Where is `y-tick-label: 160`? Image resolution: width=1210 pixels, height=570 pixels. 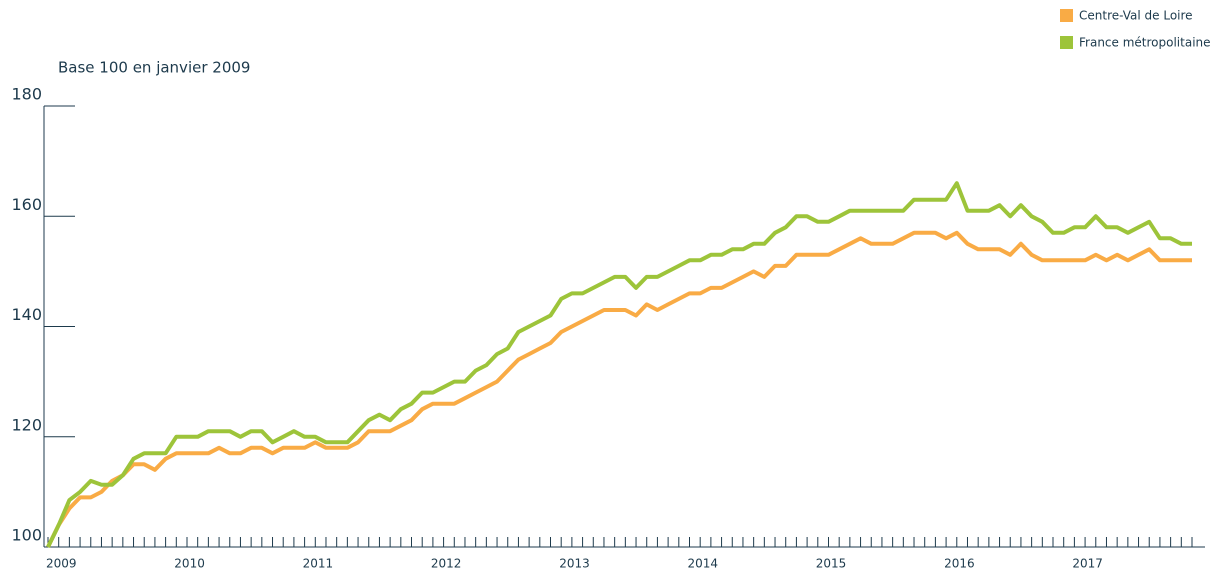
y-tick-label: 160 is located at coordinates (26, 204).